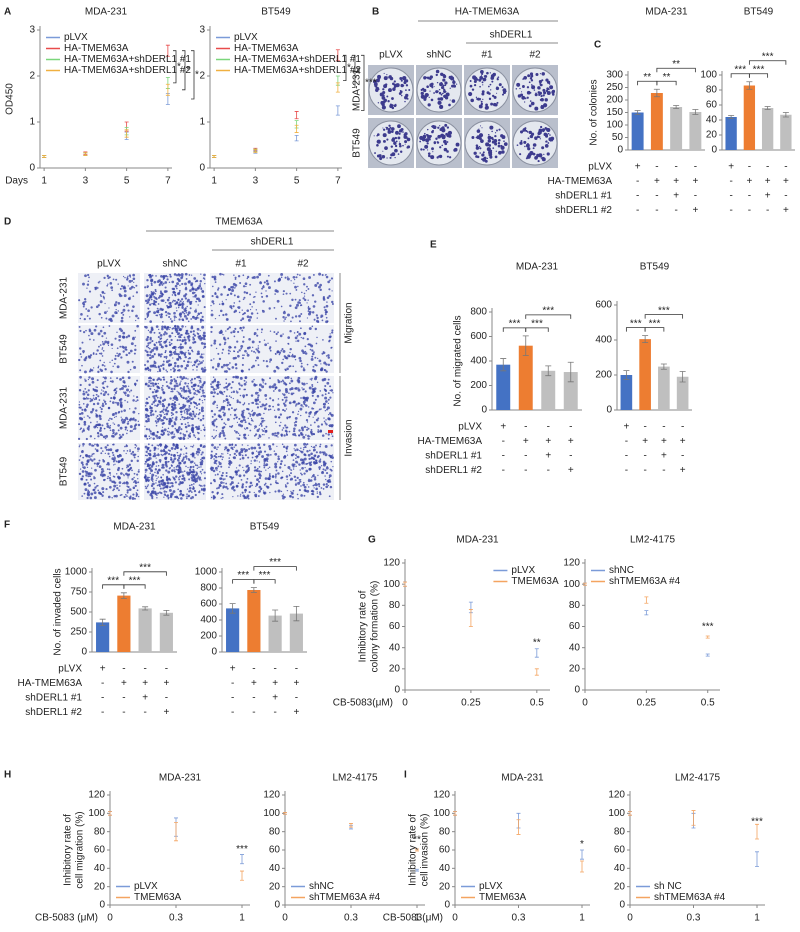  Describe the element at coordinates (127, 59) in the screenshot. I see `legend-label: HA-TMEM63A+shDERL1 #1` at that location.